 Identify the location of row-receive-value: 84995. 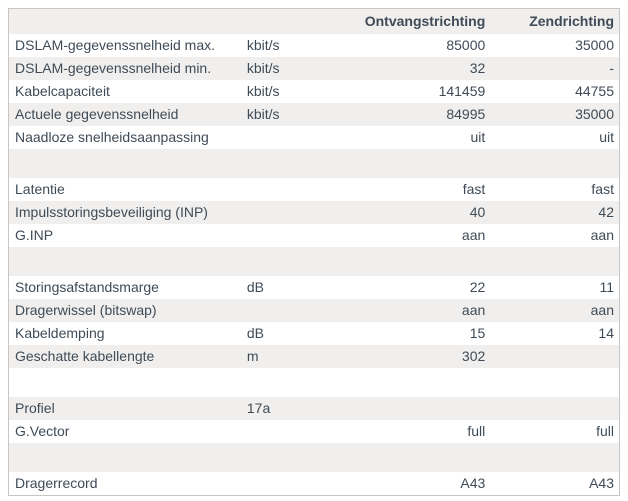
(466, 114).